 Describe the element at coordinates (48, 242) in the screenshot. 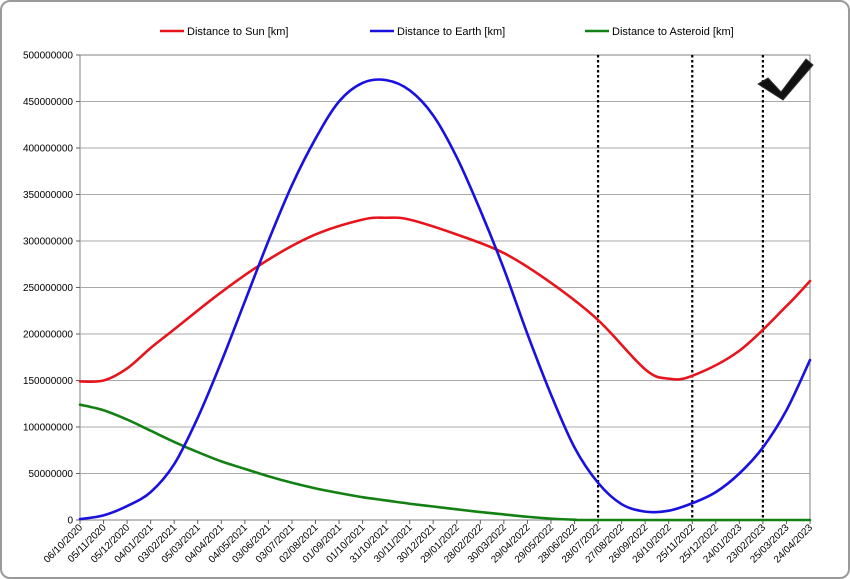

I see `y-tick-label: 300000000` at that location.